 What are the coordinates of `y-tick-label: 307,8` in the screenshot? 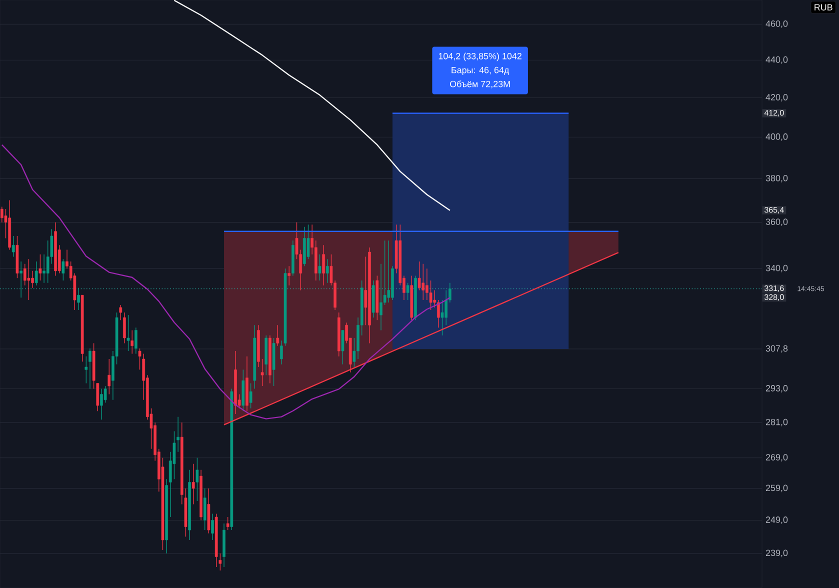 It's located at (777, 349).